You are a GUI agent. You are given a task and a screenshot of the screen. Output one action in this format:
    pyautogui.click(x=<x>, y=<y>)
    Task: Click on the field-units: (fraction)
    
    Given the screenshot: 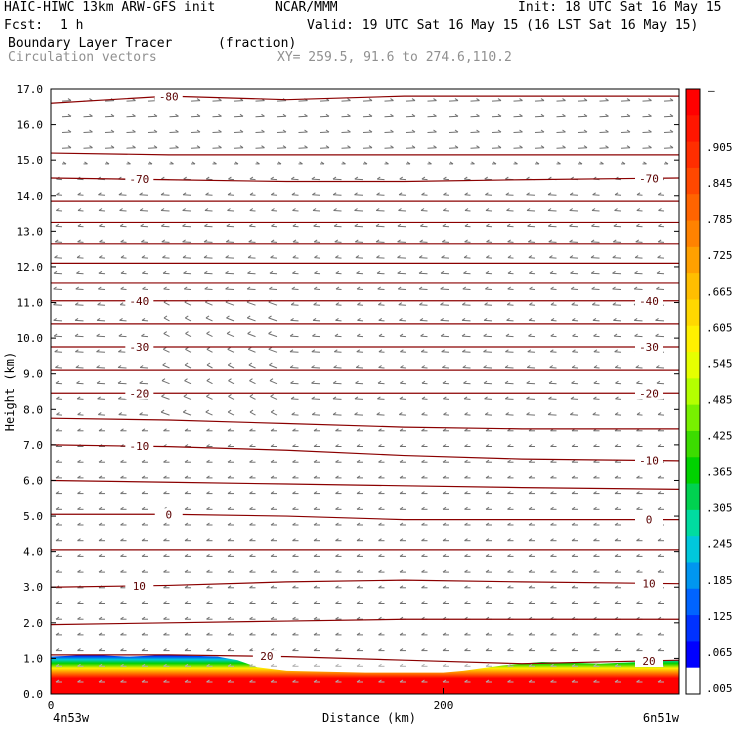 What is the action you would take?
    pyautogui.click(x=257, y=43)
    